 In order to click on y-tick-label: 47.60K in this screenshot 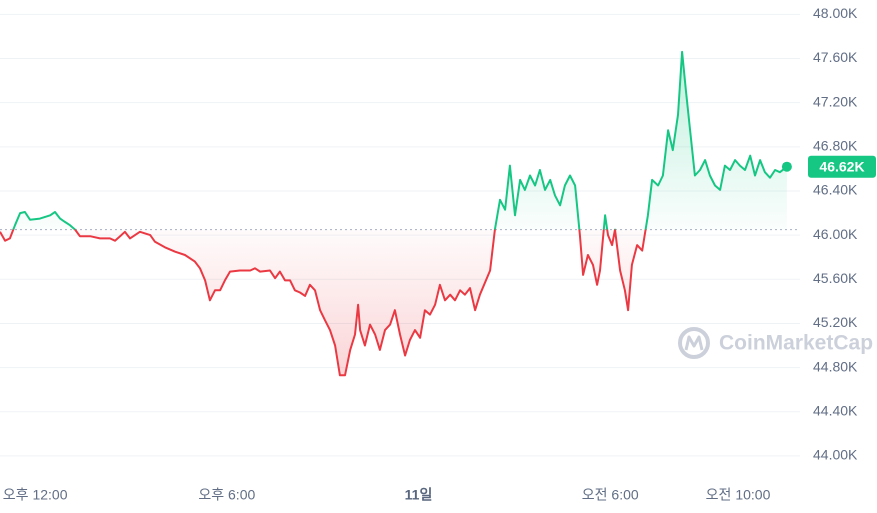, I will do `click(835, 57)`.